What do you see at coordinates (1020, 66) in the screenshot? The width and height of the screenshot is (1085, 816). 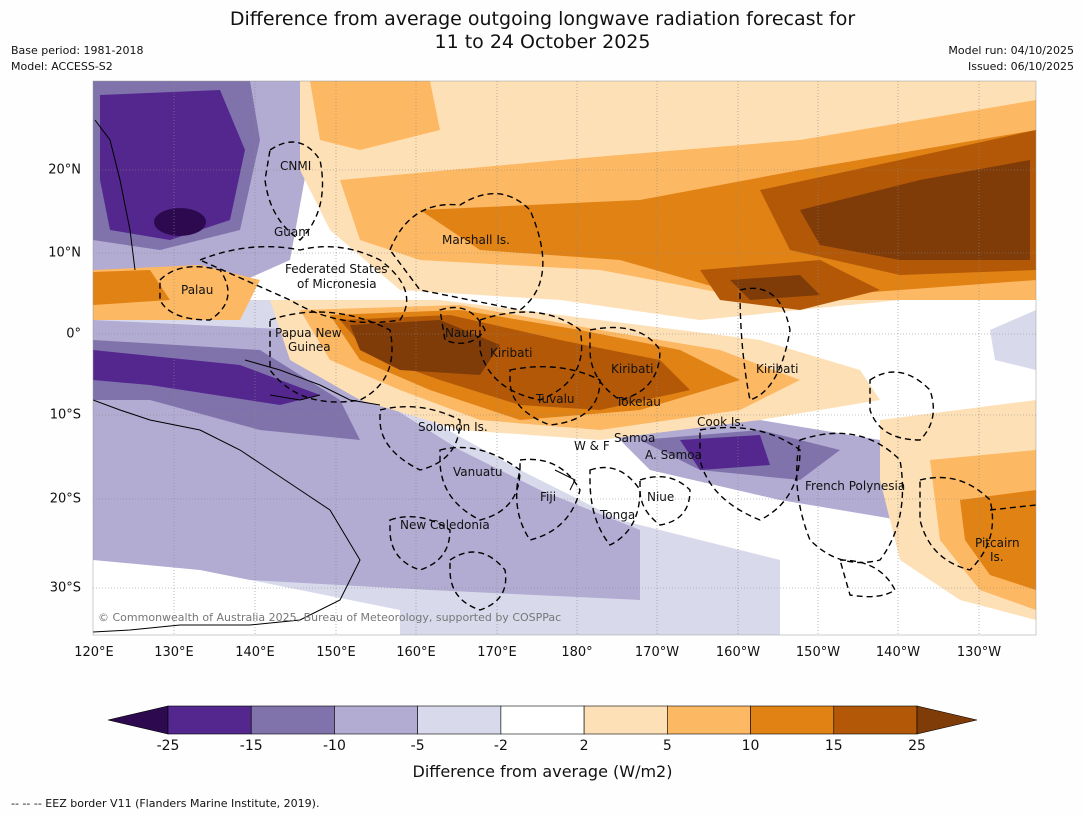 I see `issued-date: Issued: 06/10/2025` at bounding box center [1020, 66].